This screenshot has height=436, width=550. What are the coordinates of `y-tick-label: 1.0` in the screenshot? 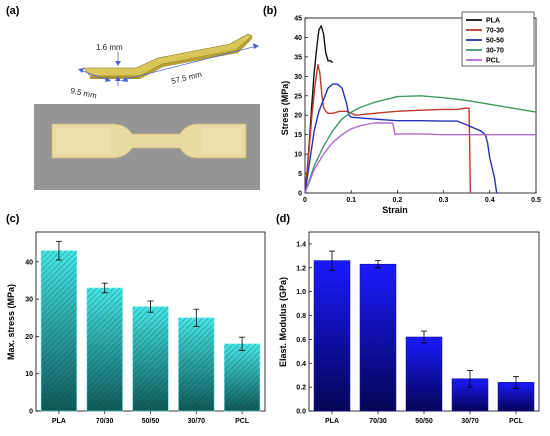 It's located at (301, 292).